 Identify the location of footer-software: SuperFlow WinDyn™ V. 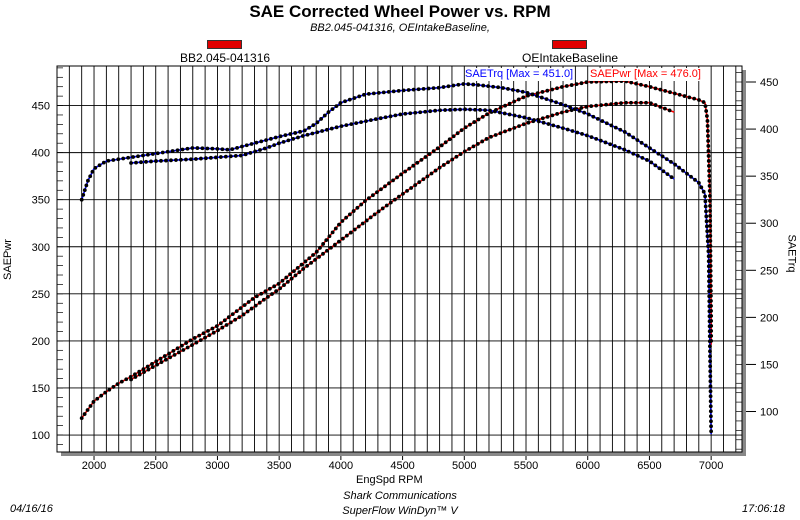
(400, 511).